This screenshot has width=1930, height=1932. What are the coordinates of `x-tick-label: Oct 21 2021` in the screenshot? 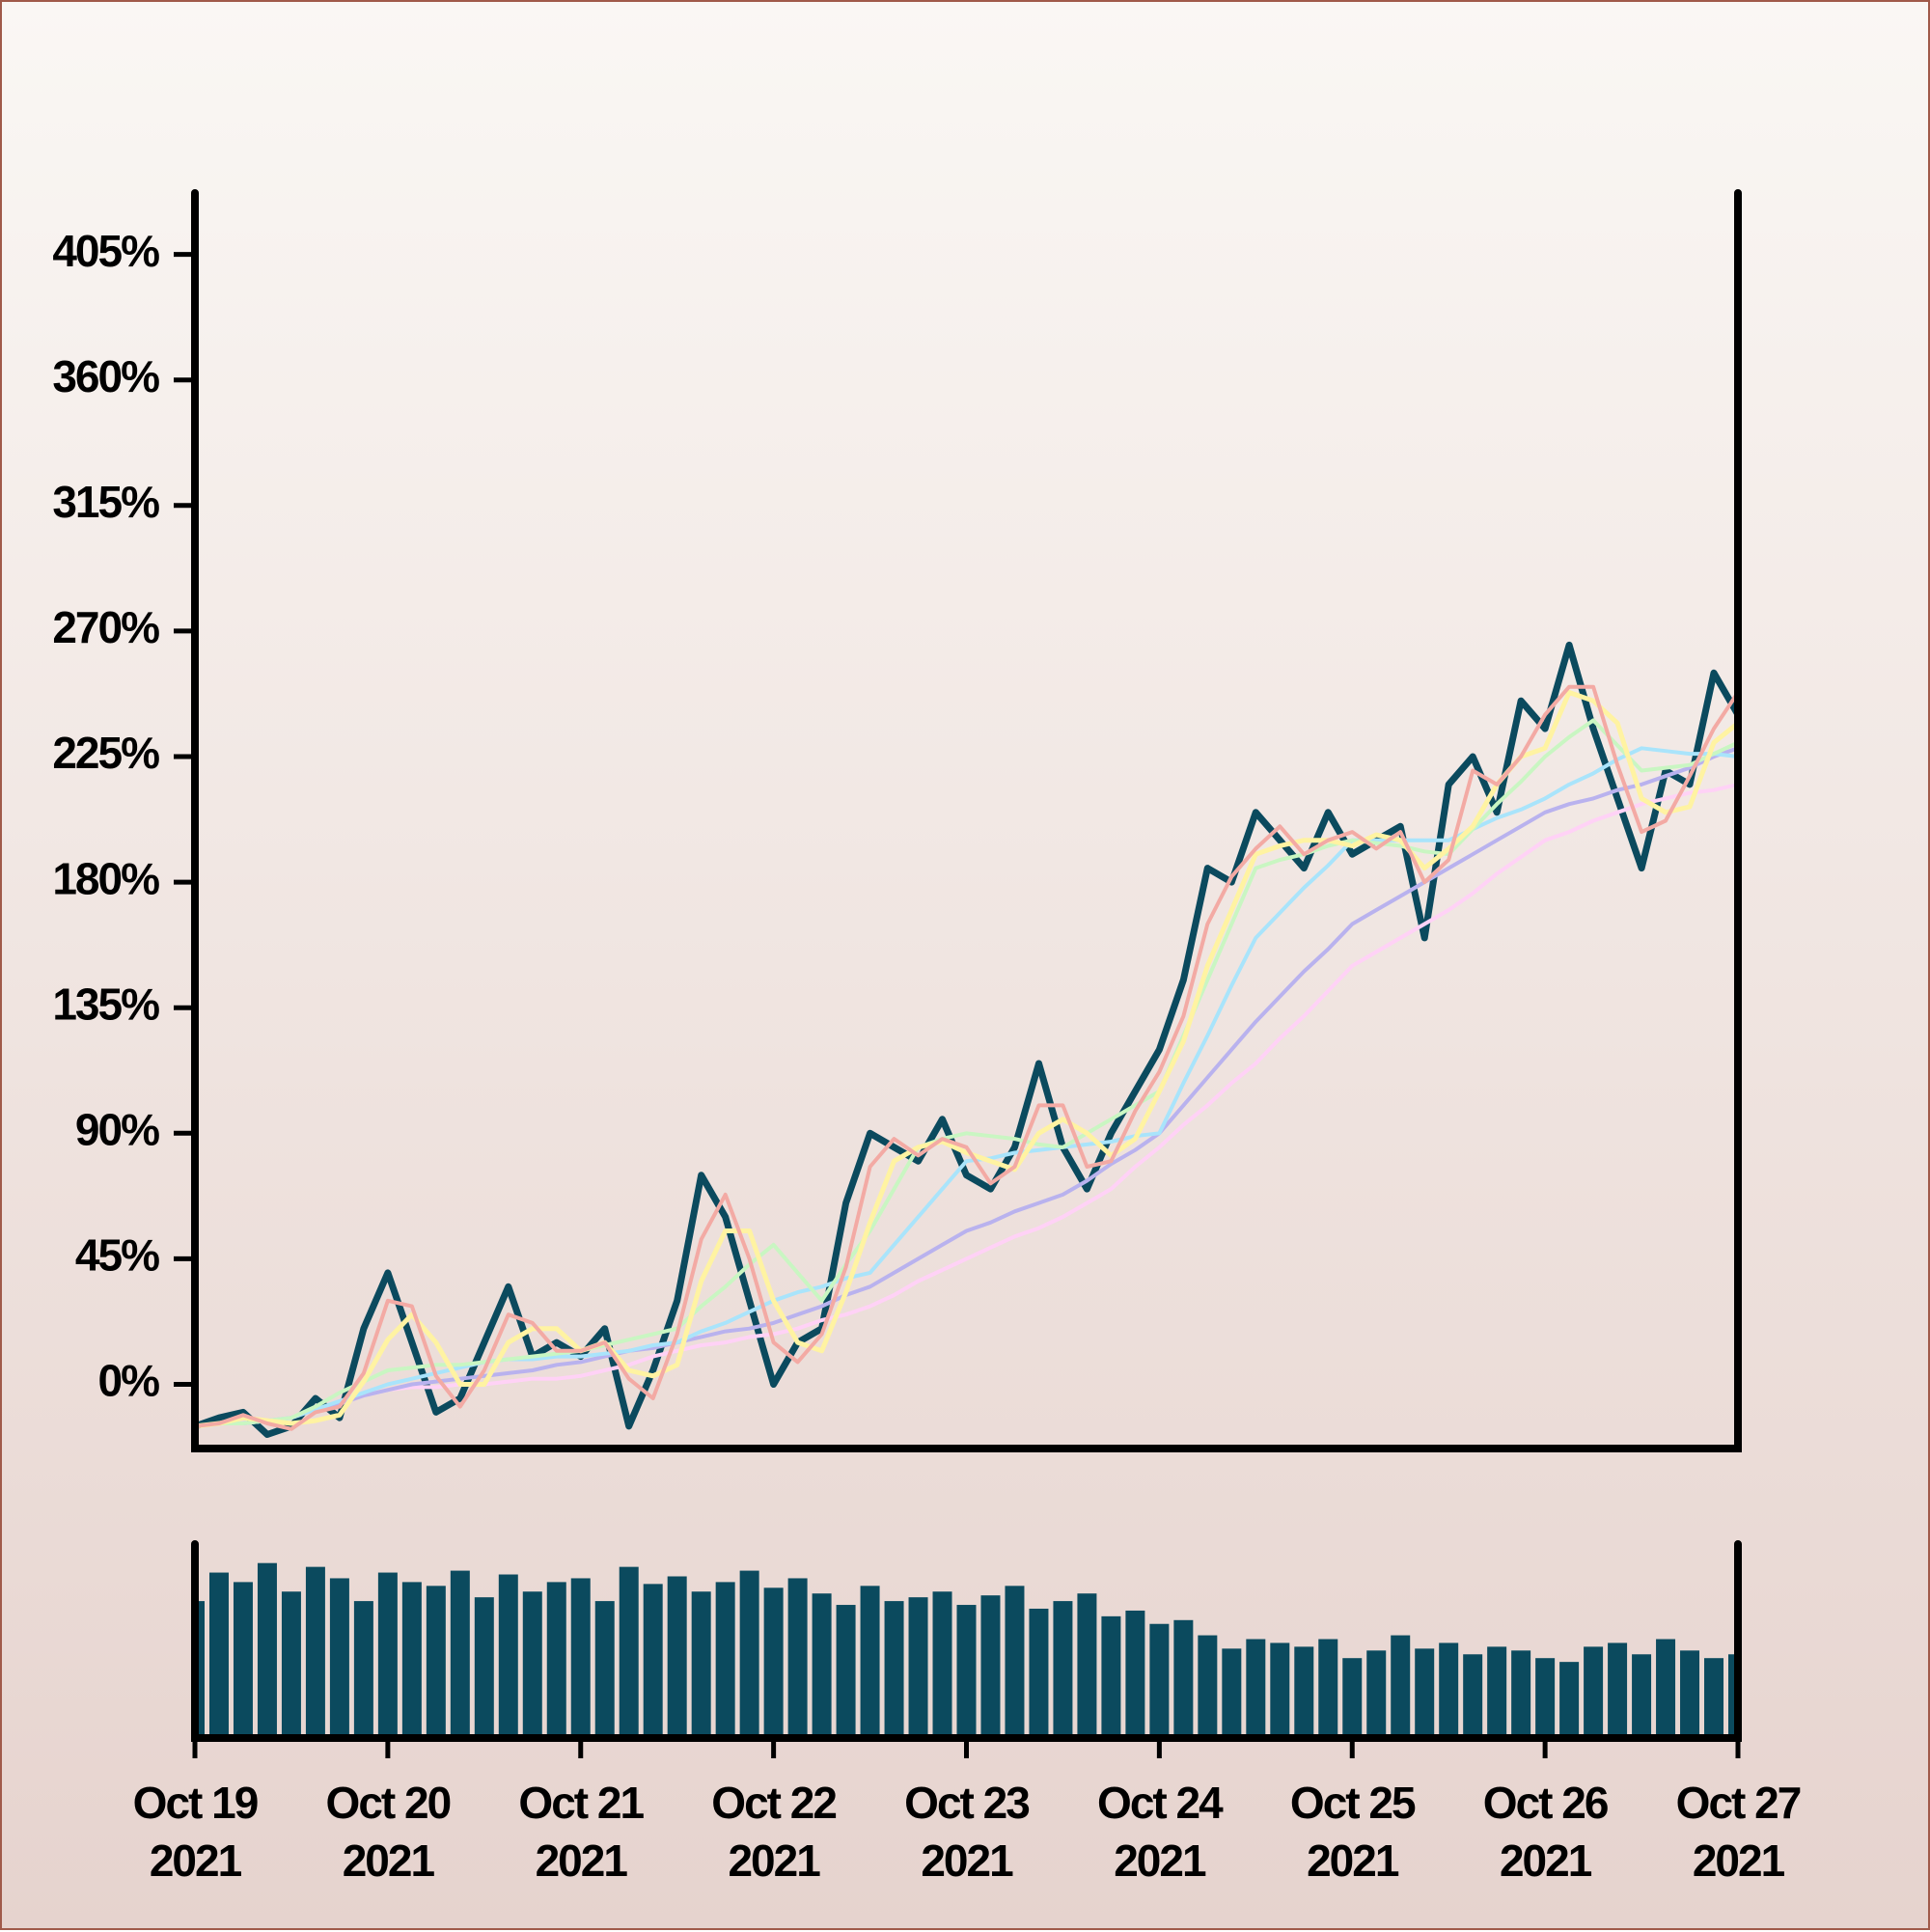 It's located at (581, 1832).